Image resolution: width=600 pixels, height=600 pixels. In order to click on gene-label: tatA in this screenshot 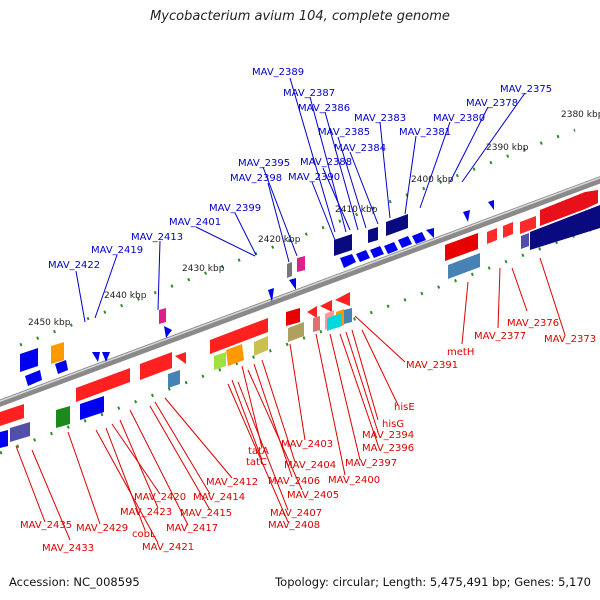, I will do `click(258, 451)`.